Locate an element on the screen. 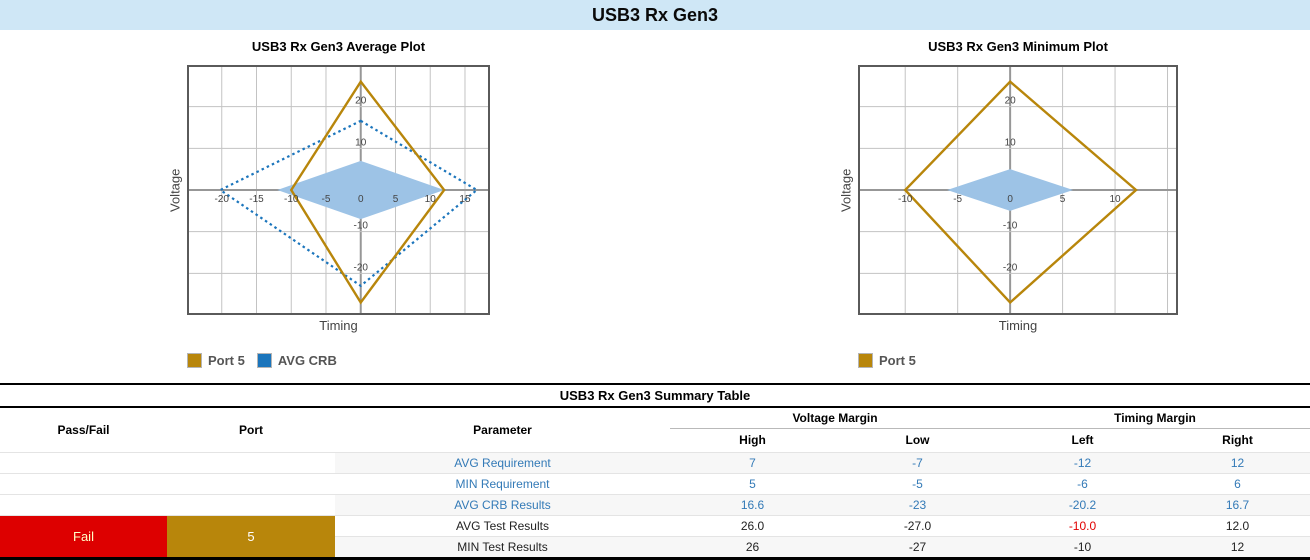 The height and width of the screenshot is (560, 1310). timing-right-cell: 12.0 is located at coordinates (1237, 526).